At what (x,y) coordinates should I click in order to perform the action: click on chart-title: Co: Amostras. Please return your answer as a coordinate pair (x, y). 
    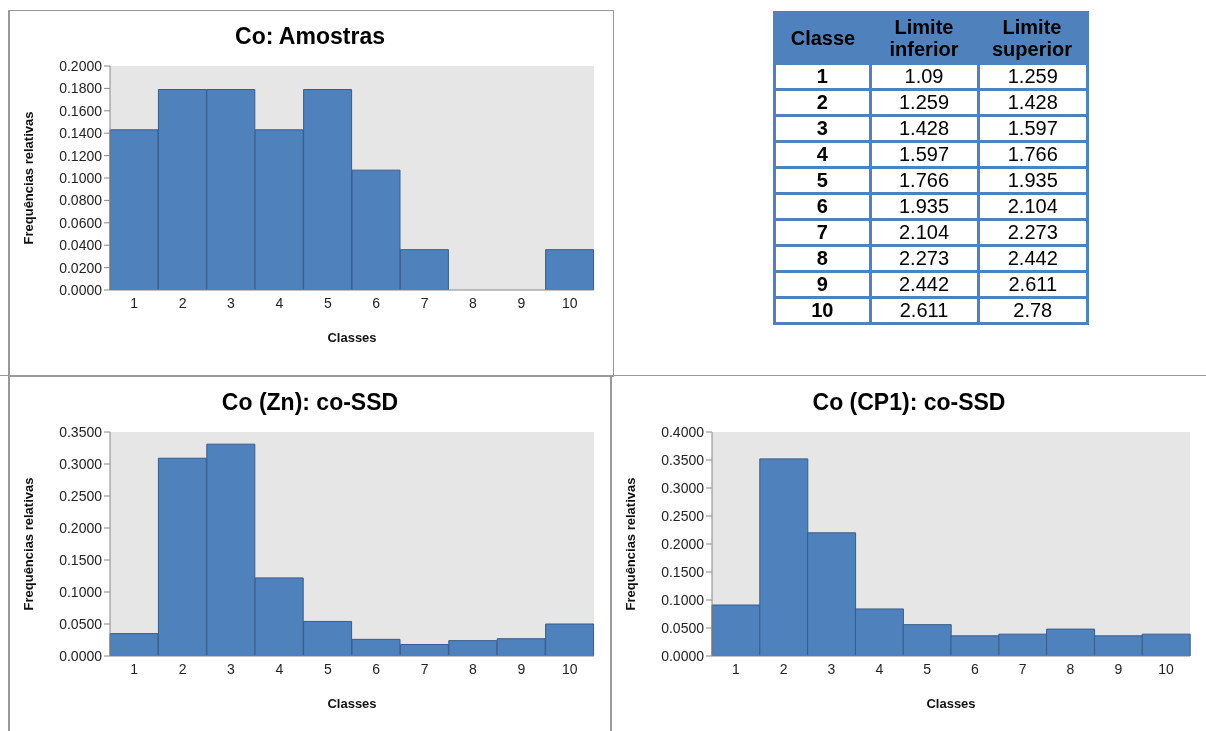
    Looking at the image, I should click on (310, 36).